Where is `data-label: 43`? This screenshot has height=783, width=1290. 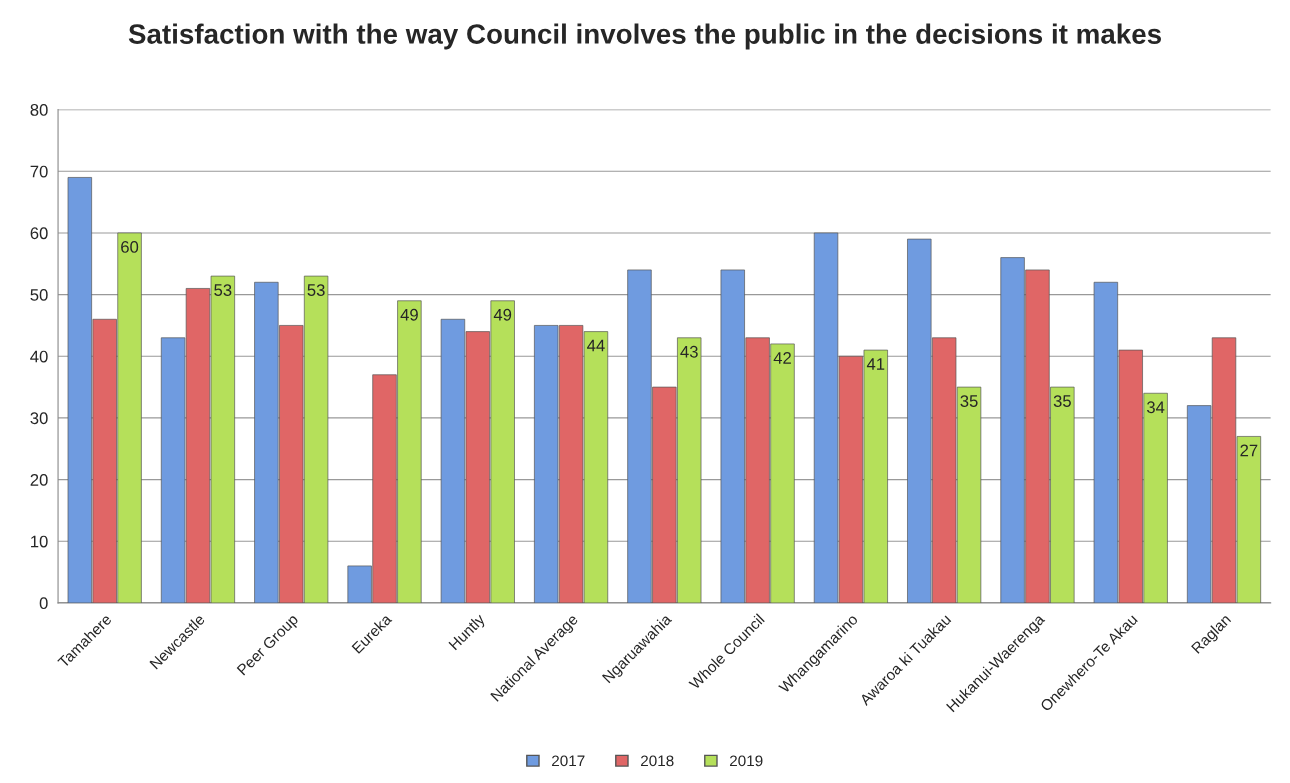 data-label: 43 is located at coordinates (689, 351).